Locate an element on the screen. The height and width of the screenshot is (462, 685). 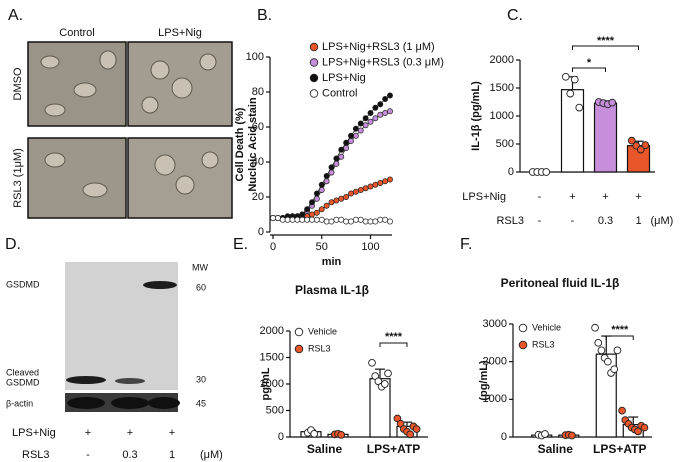
column-label: LPS+Nig is located at coordinates (180, 33).